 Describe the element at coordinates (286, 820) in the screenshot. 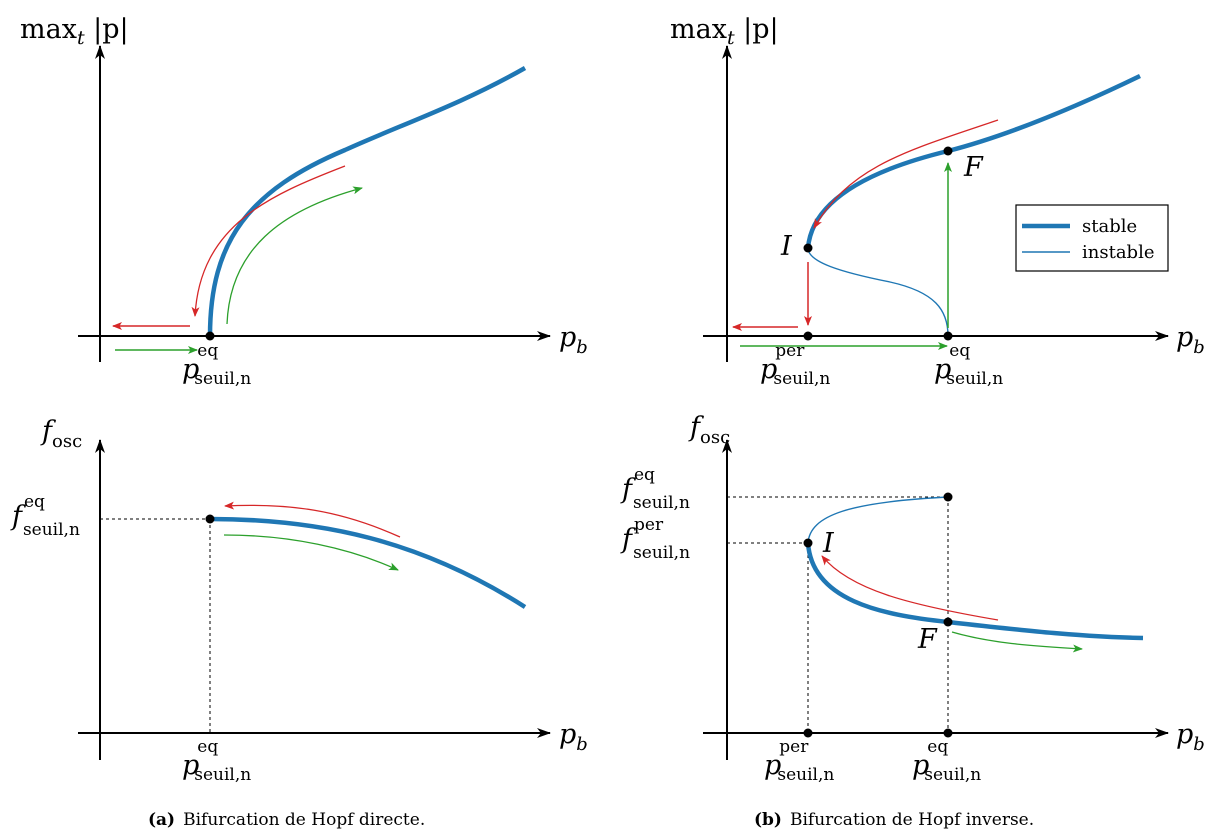

I see `caption-a: (a) Bifurcation de Hopf directe.` at that location.